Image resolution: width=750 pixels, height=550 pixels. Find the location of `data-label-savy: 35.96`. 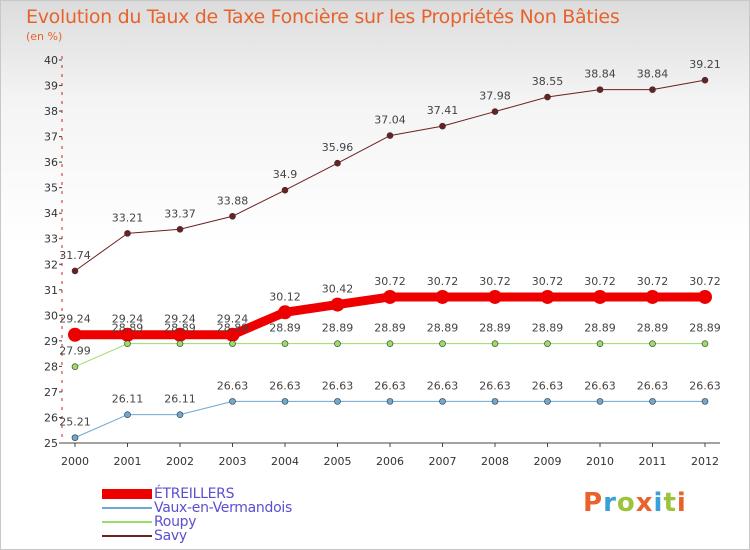

data-label-savy: 35.96 is located at coordinates (338, 147).